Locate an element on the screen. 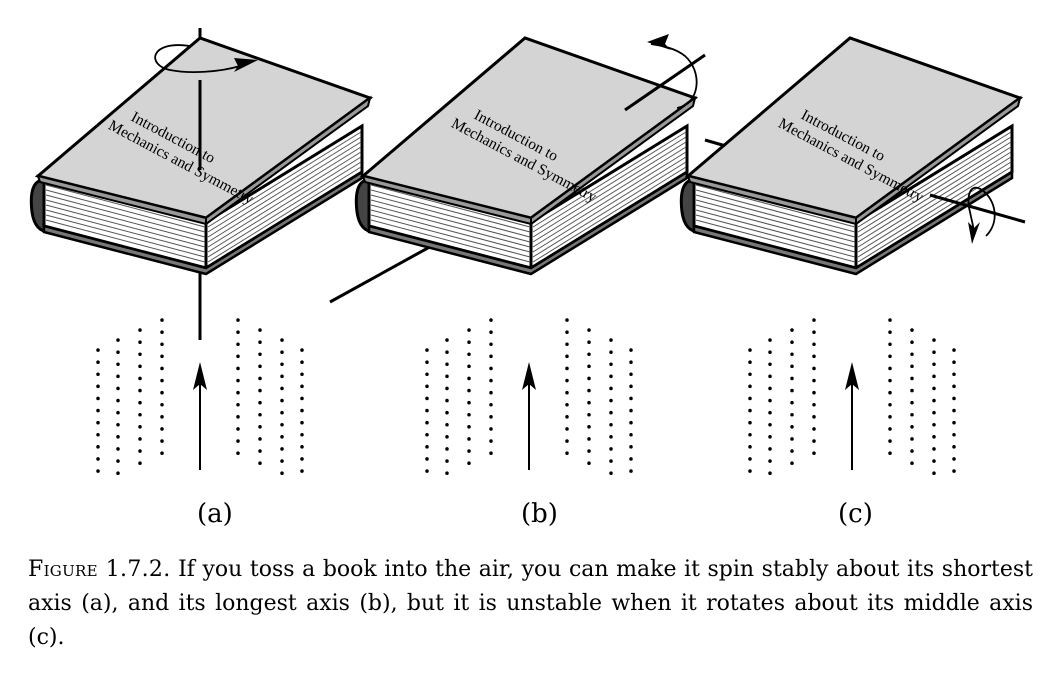 The height and width of the screenshot is (678, 1061). caption-label: Figure 1.7.2. is located at coordinates (99, 569).